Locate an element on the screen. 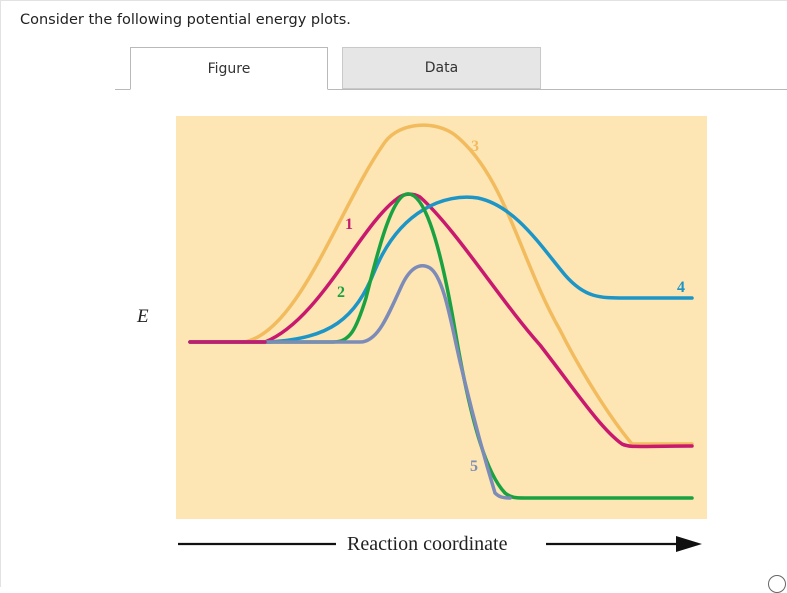 The height and width of the screenshot is (593, 787). tab-data: Data is located at coordinates (441, 68).